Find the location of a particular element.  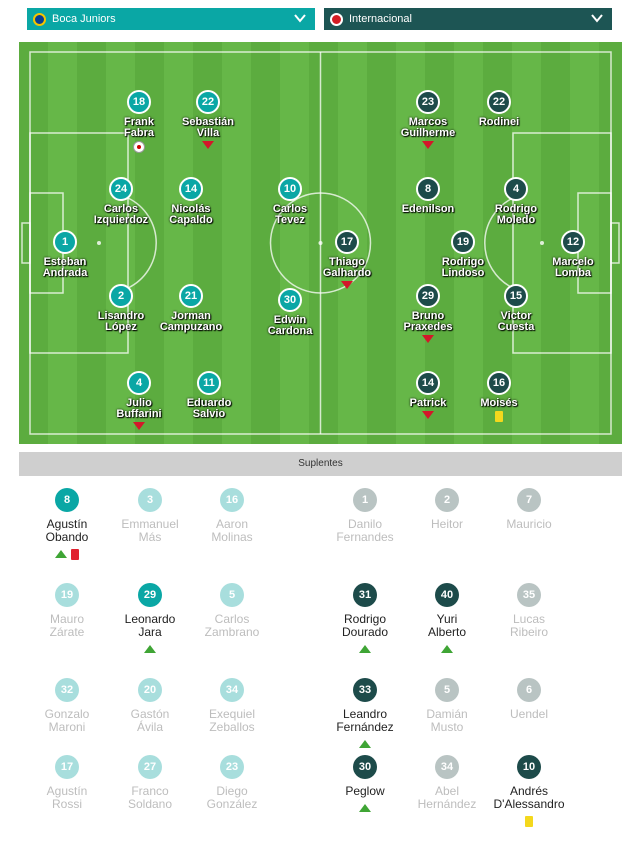

home-substitute: 5 Carlos Zambrano is located at coordinates (232, 611).